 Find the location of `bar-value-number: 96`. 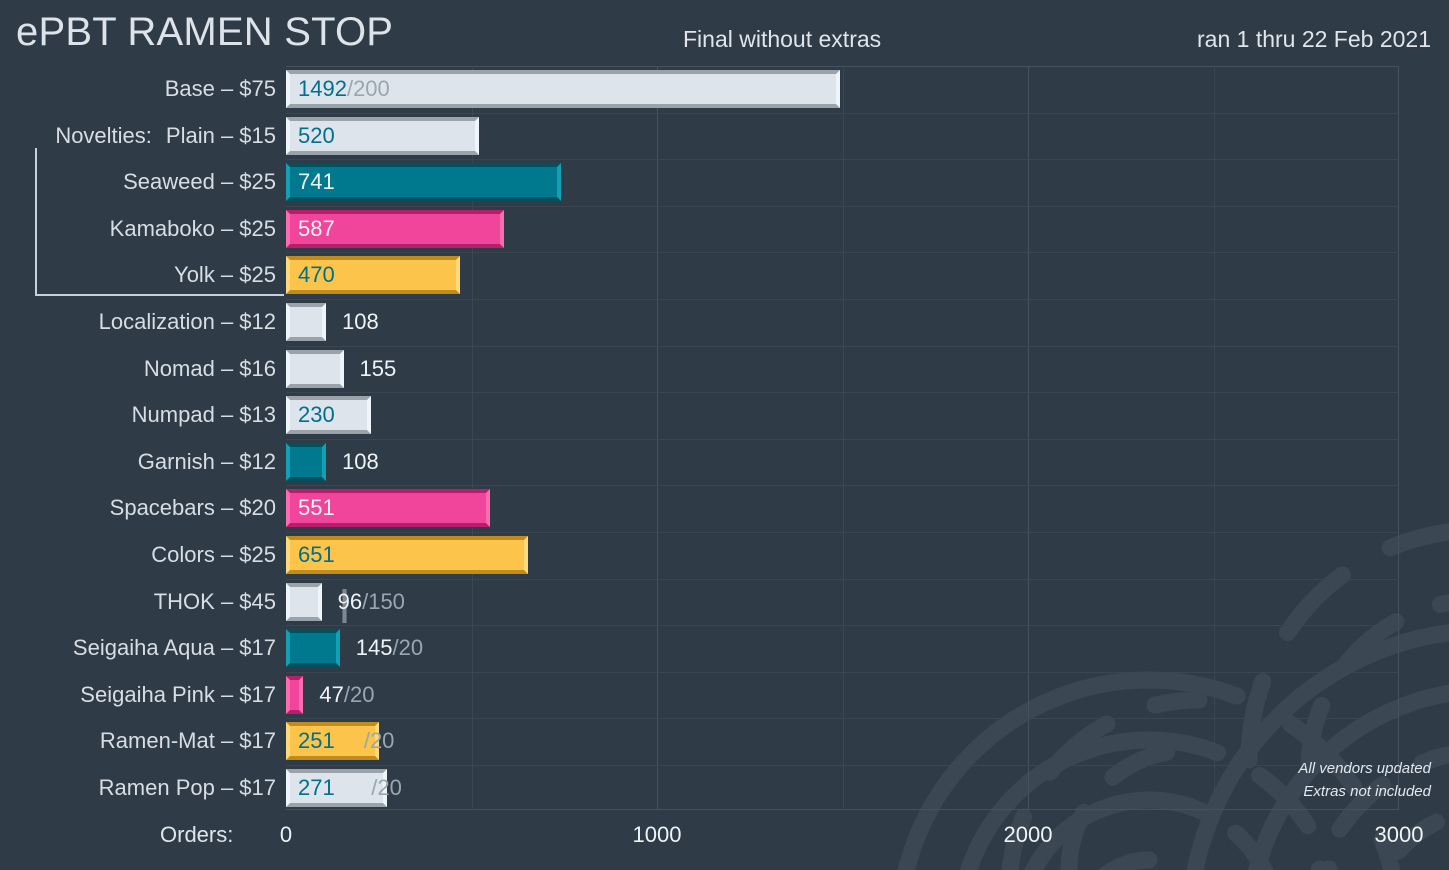

bar-value-number: 96 is located at coordinates (350, 601).